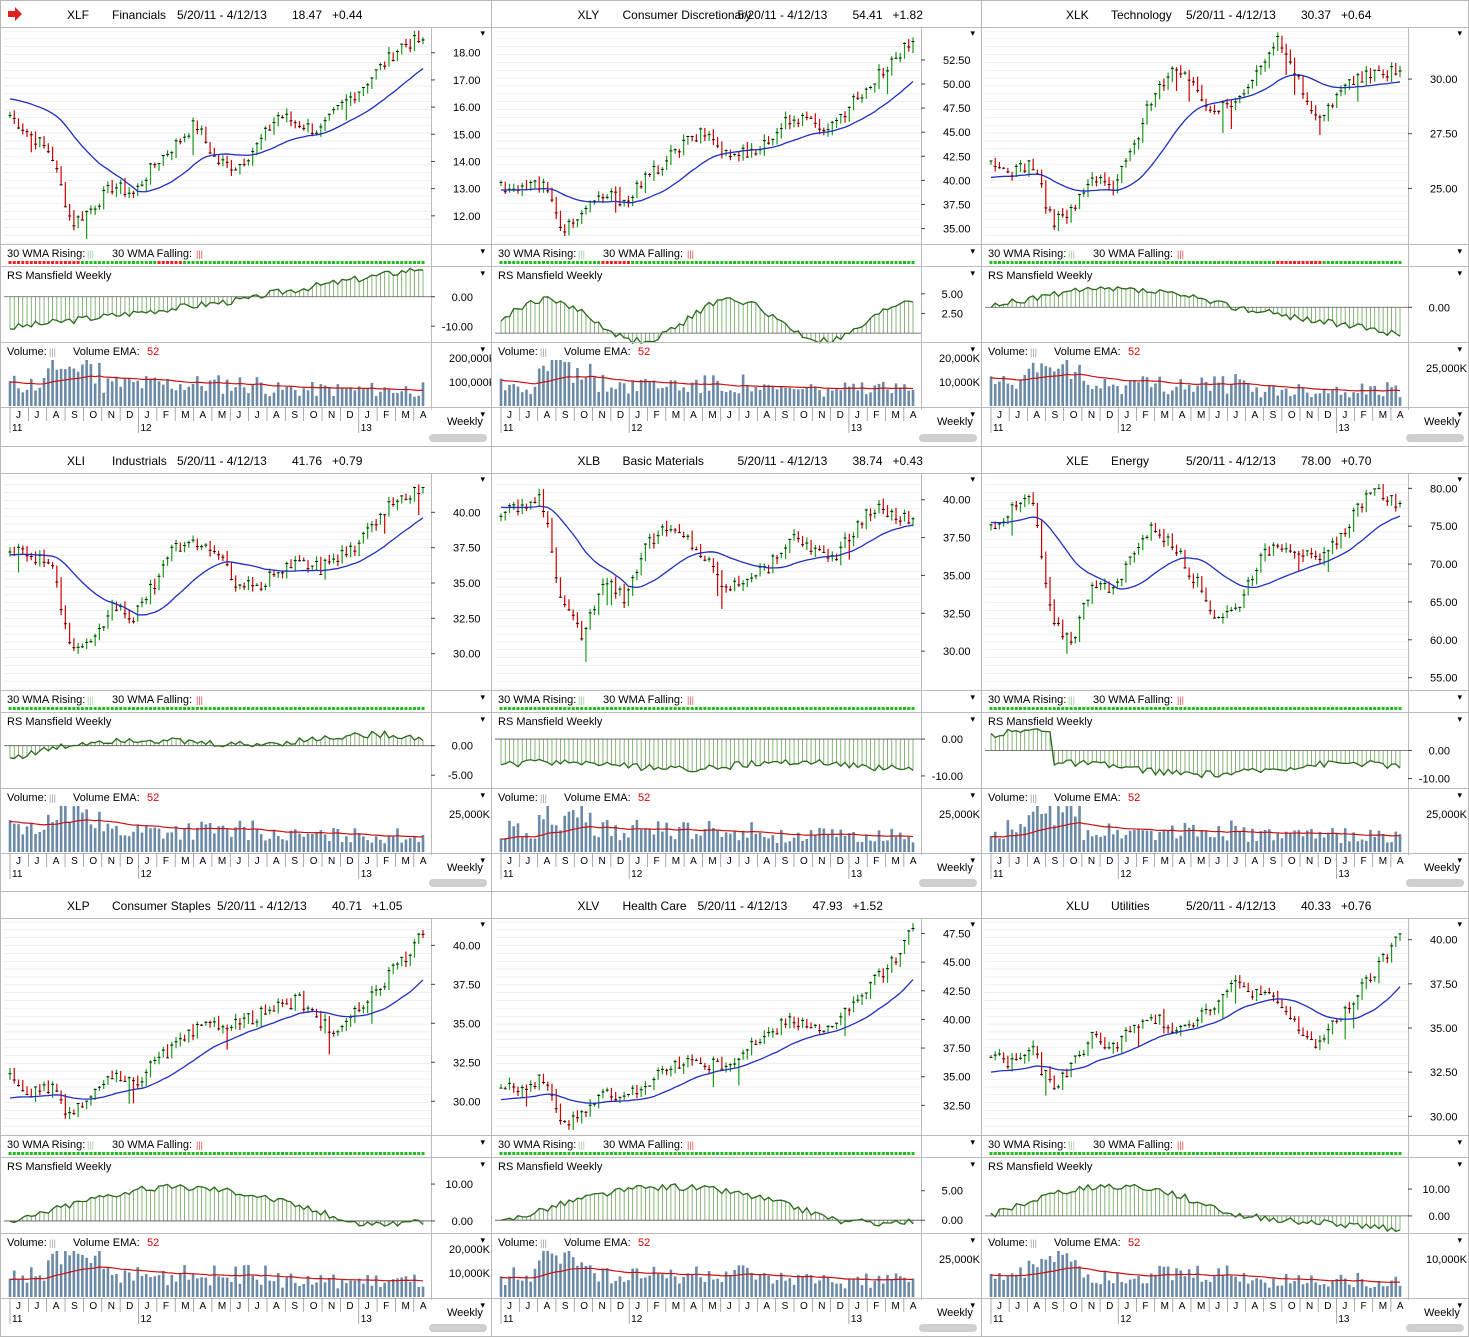 The height and width of the screenshot is (1337, 1469). I want to click on red-arrow-icon, so click(15, 14).